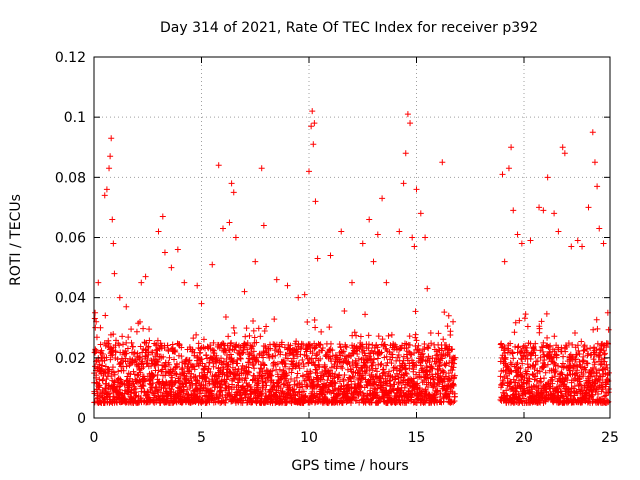 The width and height of the screenshot is (640, 480). What do you see at coordinates (75, 118) in the screenshot?
I see `y-tick-label: 0.1` at bounding box center [75, 118].